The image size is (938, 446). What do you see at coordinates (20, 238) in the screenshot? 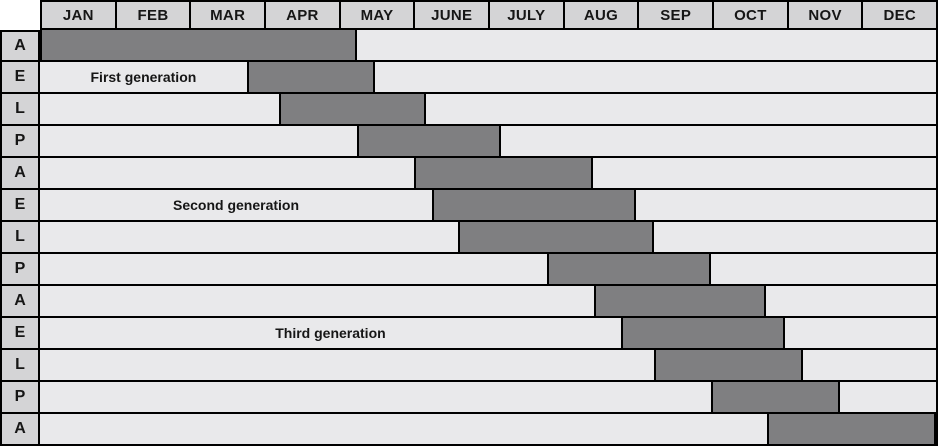
I see `row-label-7: L` at bounding box center [20, 238].